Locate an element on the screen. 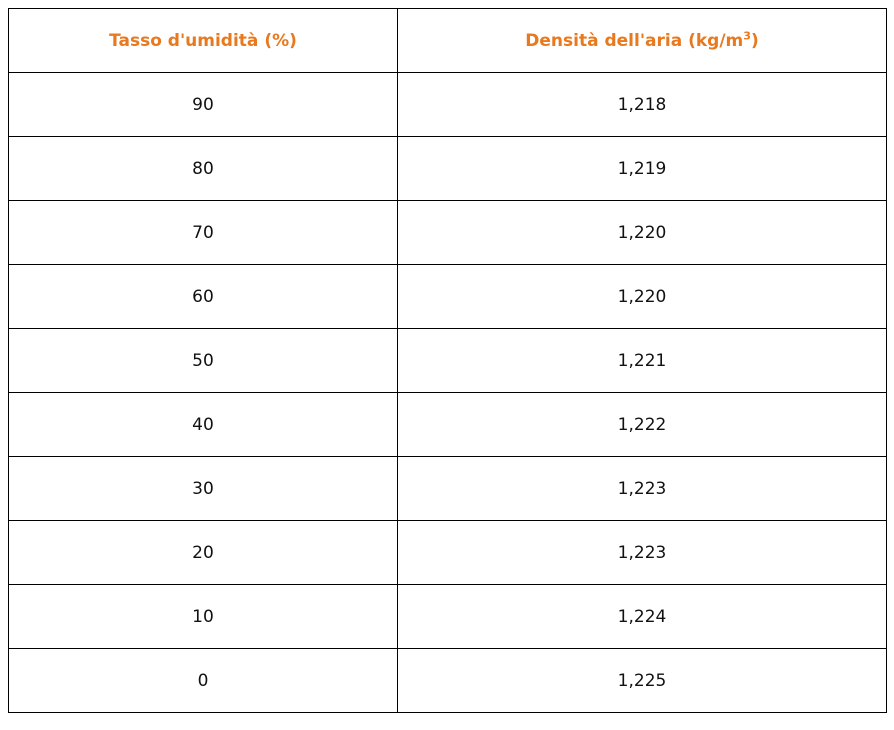 Image resolution: width=894 pixels, height=730 pixels. humidity-cell: 50 is located at coordinates (203, 360).